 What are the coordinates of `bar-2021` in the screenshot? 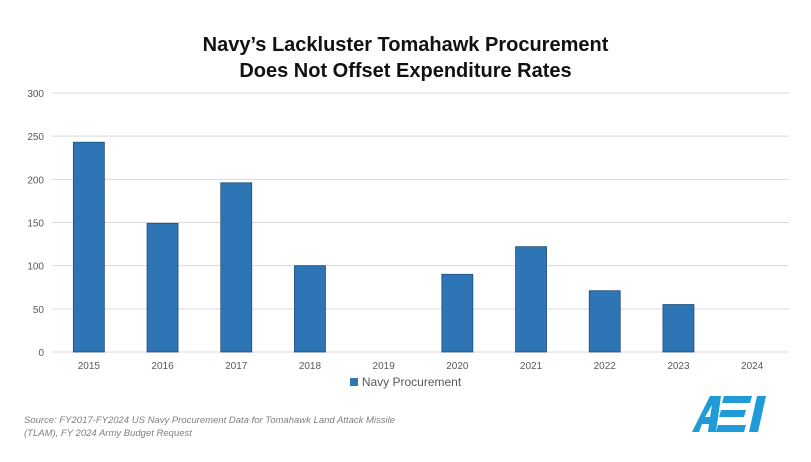 It's located at (531, 299).